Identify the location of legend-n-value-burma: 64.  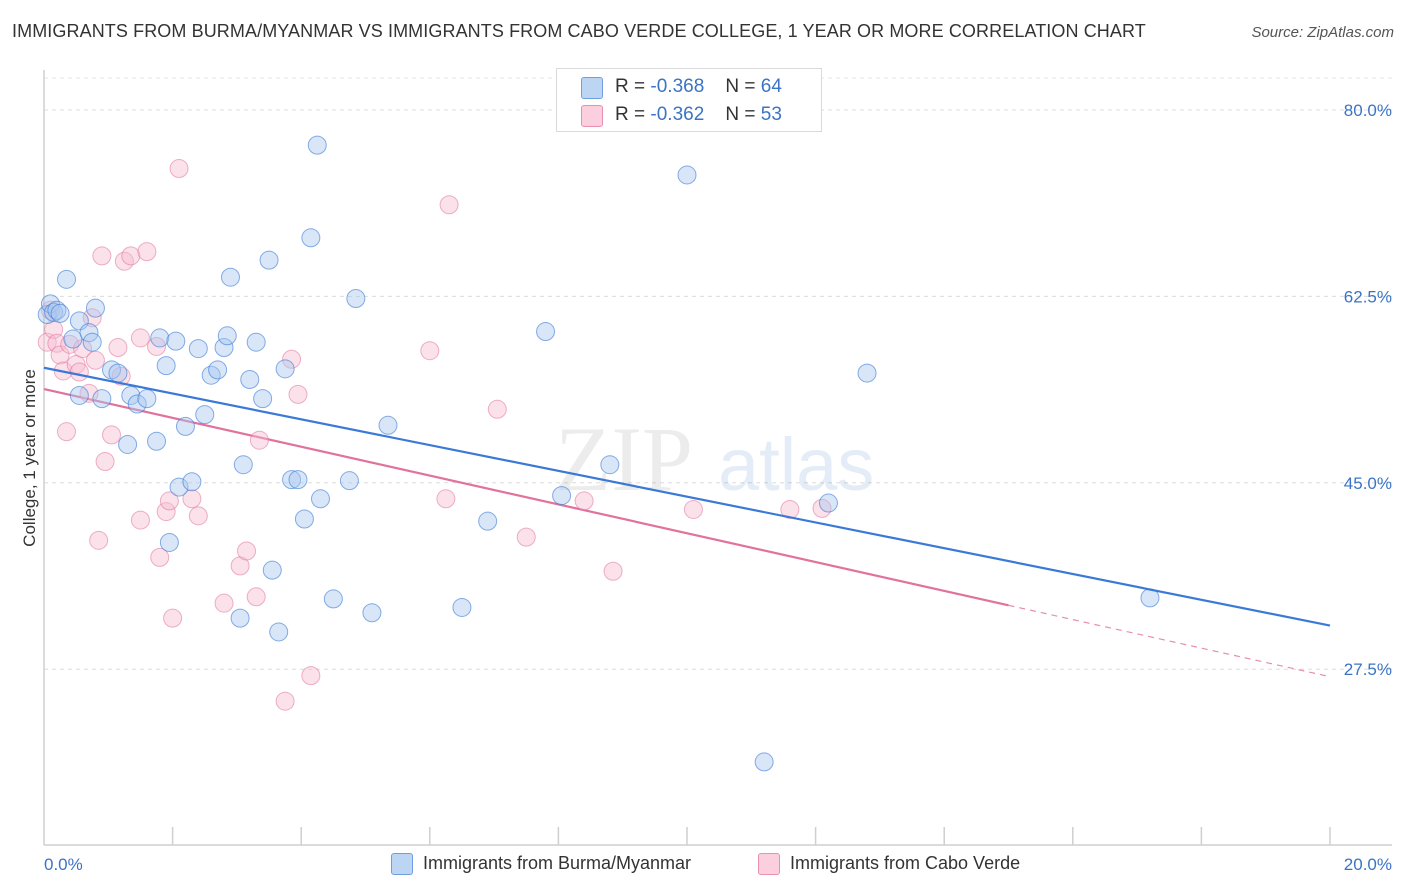
(771, 86).